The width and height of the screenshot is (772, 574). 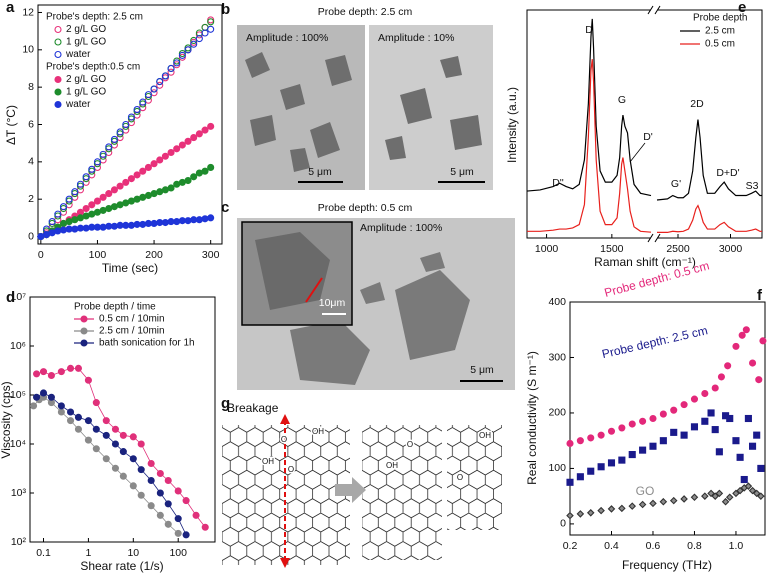 I want to click on x-tick-label: 100, so click(x=178, y=553).